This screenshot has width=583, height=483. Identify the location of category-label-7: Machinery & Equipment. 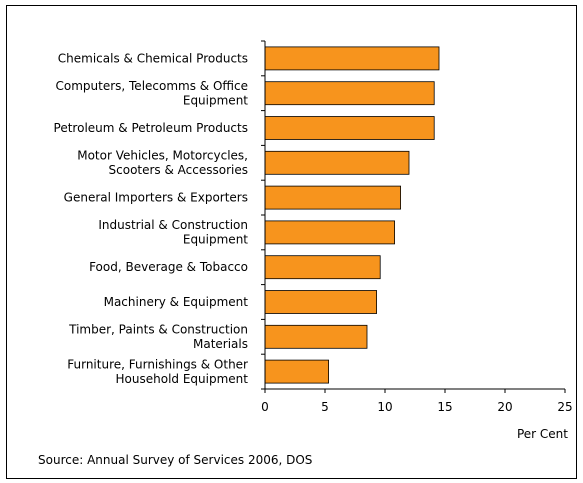
(176, 302).